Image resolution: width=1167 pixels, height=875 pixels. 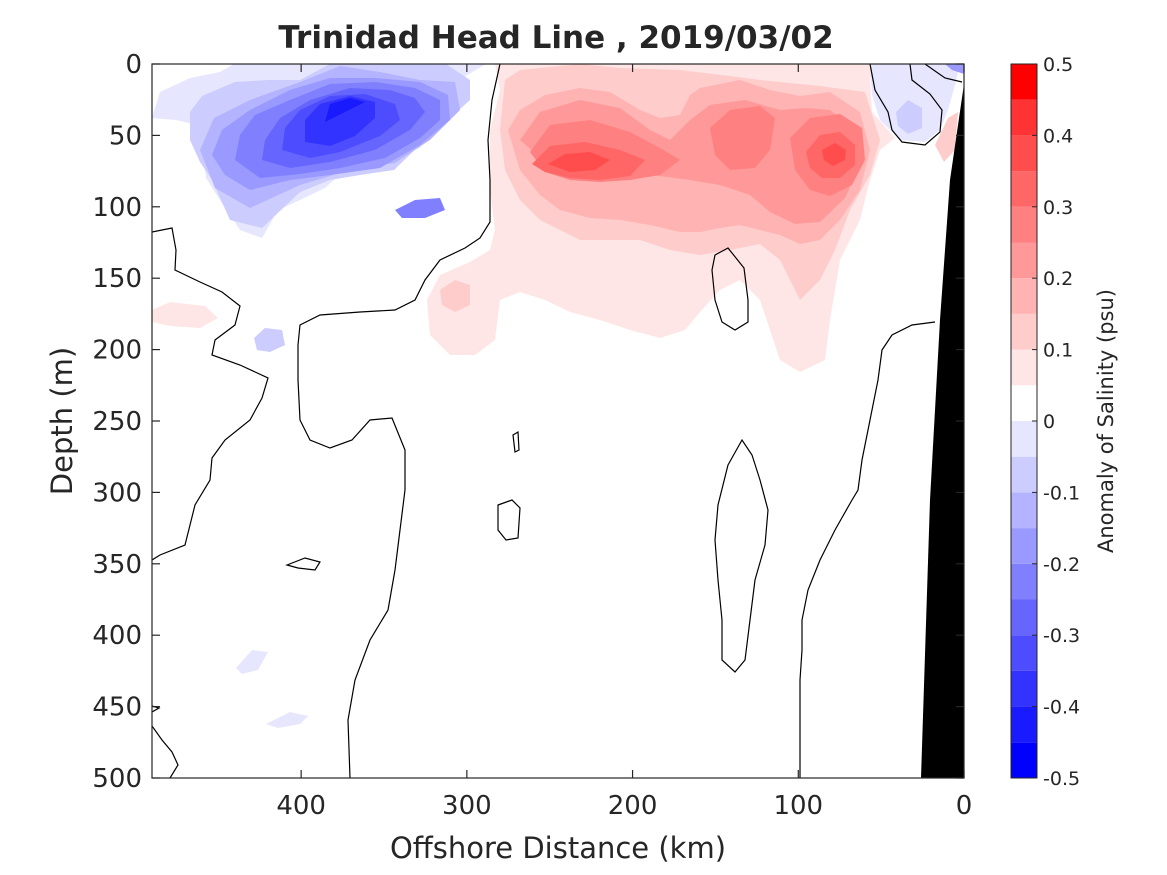 I want to click on zero-contour-center-boundary, so click(x=399, y=421).